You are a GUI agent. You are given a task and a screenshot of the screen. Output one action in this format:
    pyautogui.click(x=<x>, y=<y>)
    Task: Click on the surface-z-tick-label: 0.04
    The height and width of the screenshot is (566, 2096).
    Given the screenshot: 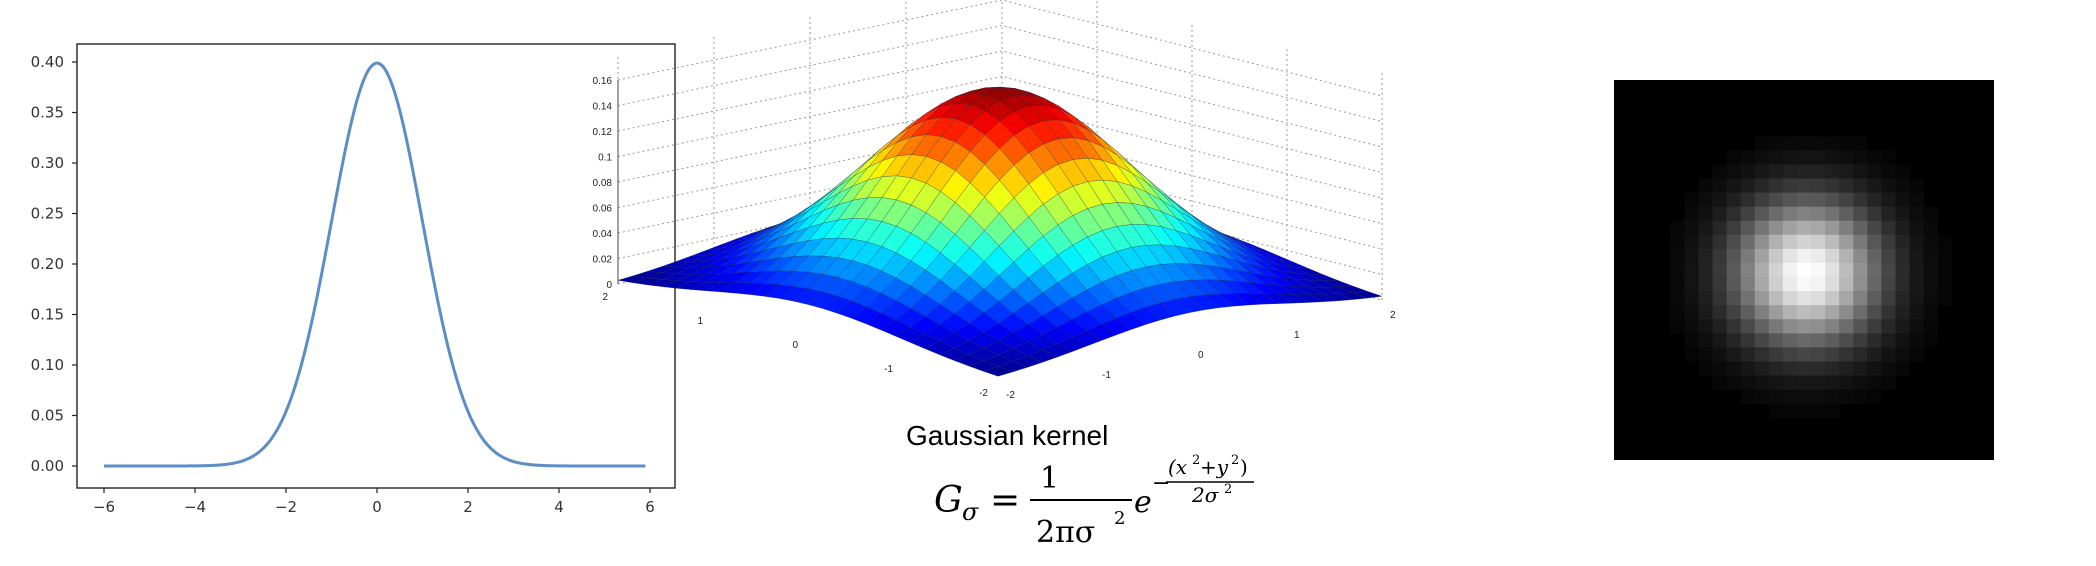 What is the action you would take?
    pyautogui.click(x=603, y=234)
    